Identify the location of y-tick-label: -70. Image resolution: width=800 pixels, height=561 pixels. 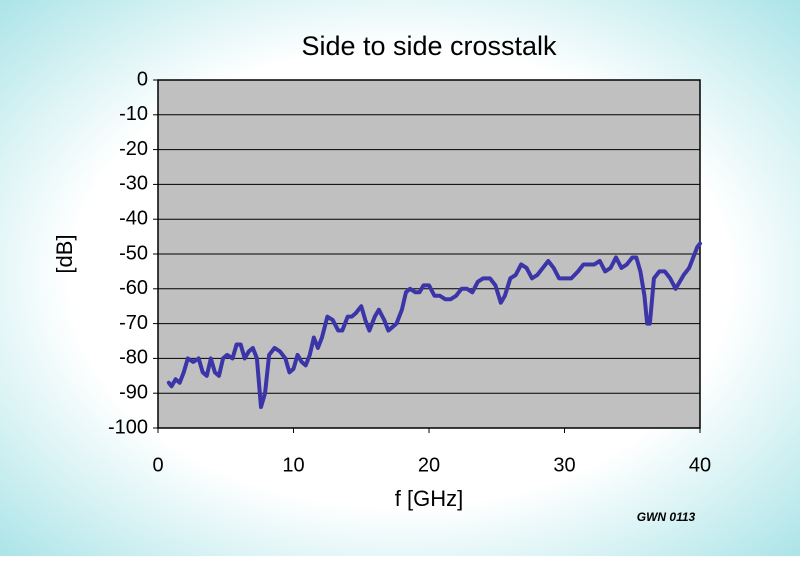
(133, 323).